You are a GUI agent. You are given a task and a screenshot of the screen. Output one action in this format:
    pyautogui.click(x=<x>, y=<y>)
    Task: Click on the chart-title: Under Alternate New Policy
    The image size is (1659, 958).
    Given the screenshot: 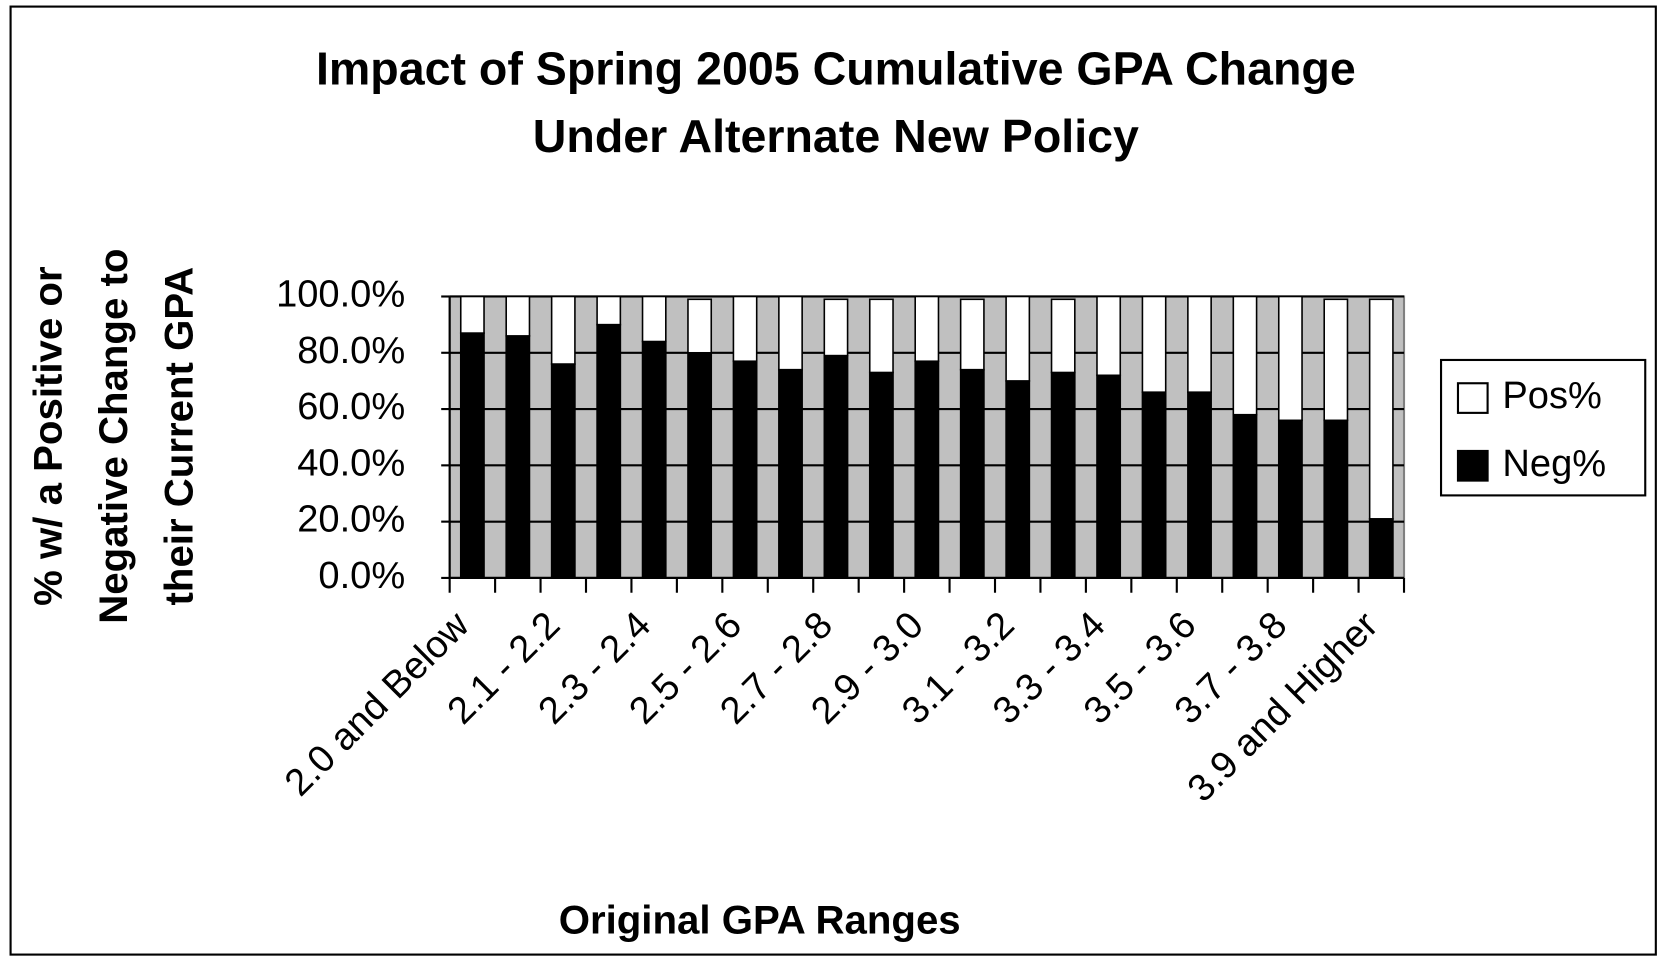 What is the action you would take?
    pyautogui.click(x=836, y=136)
    